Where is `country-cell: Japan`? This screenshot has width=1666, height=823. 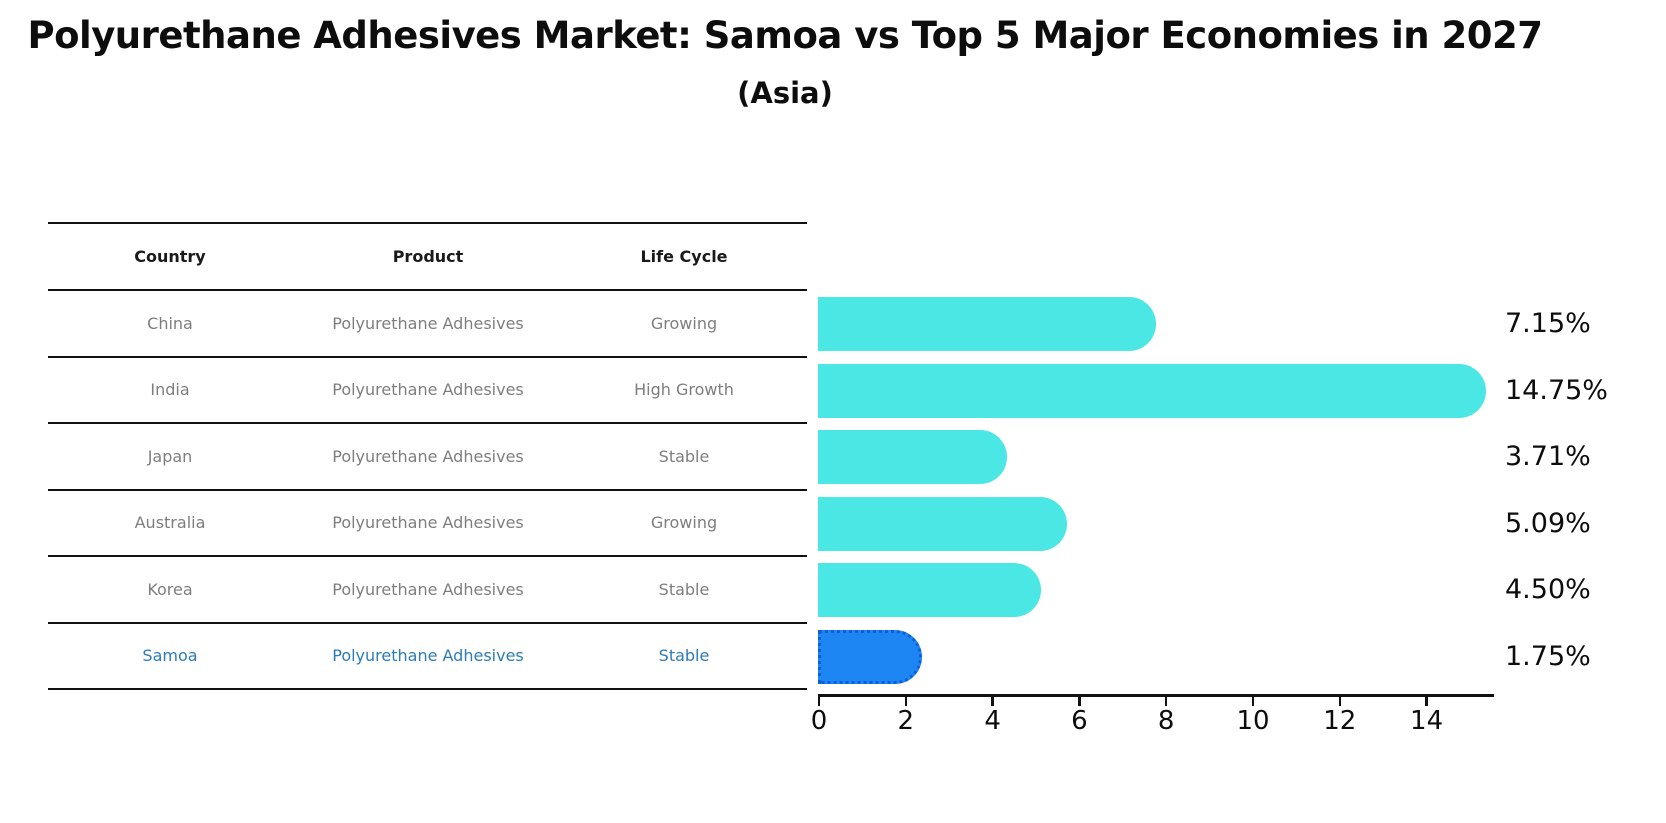
country-cell: Japan is located at coordinates (170, 456).